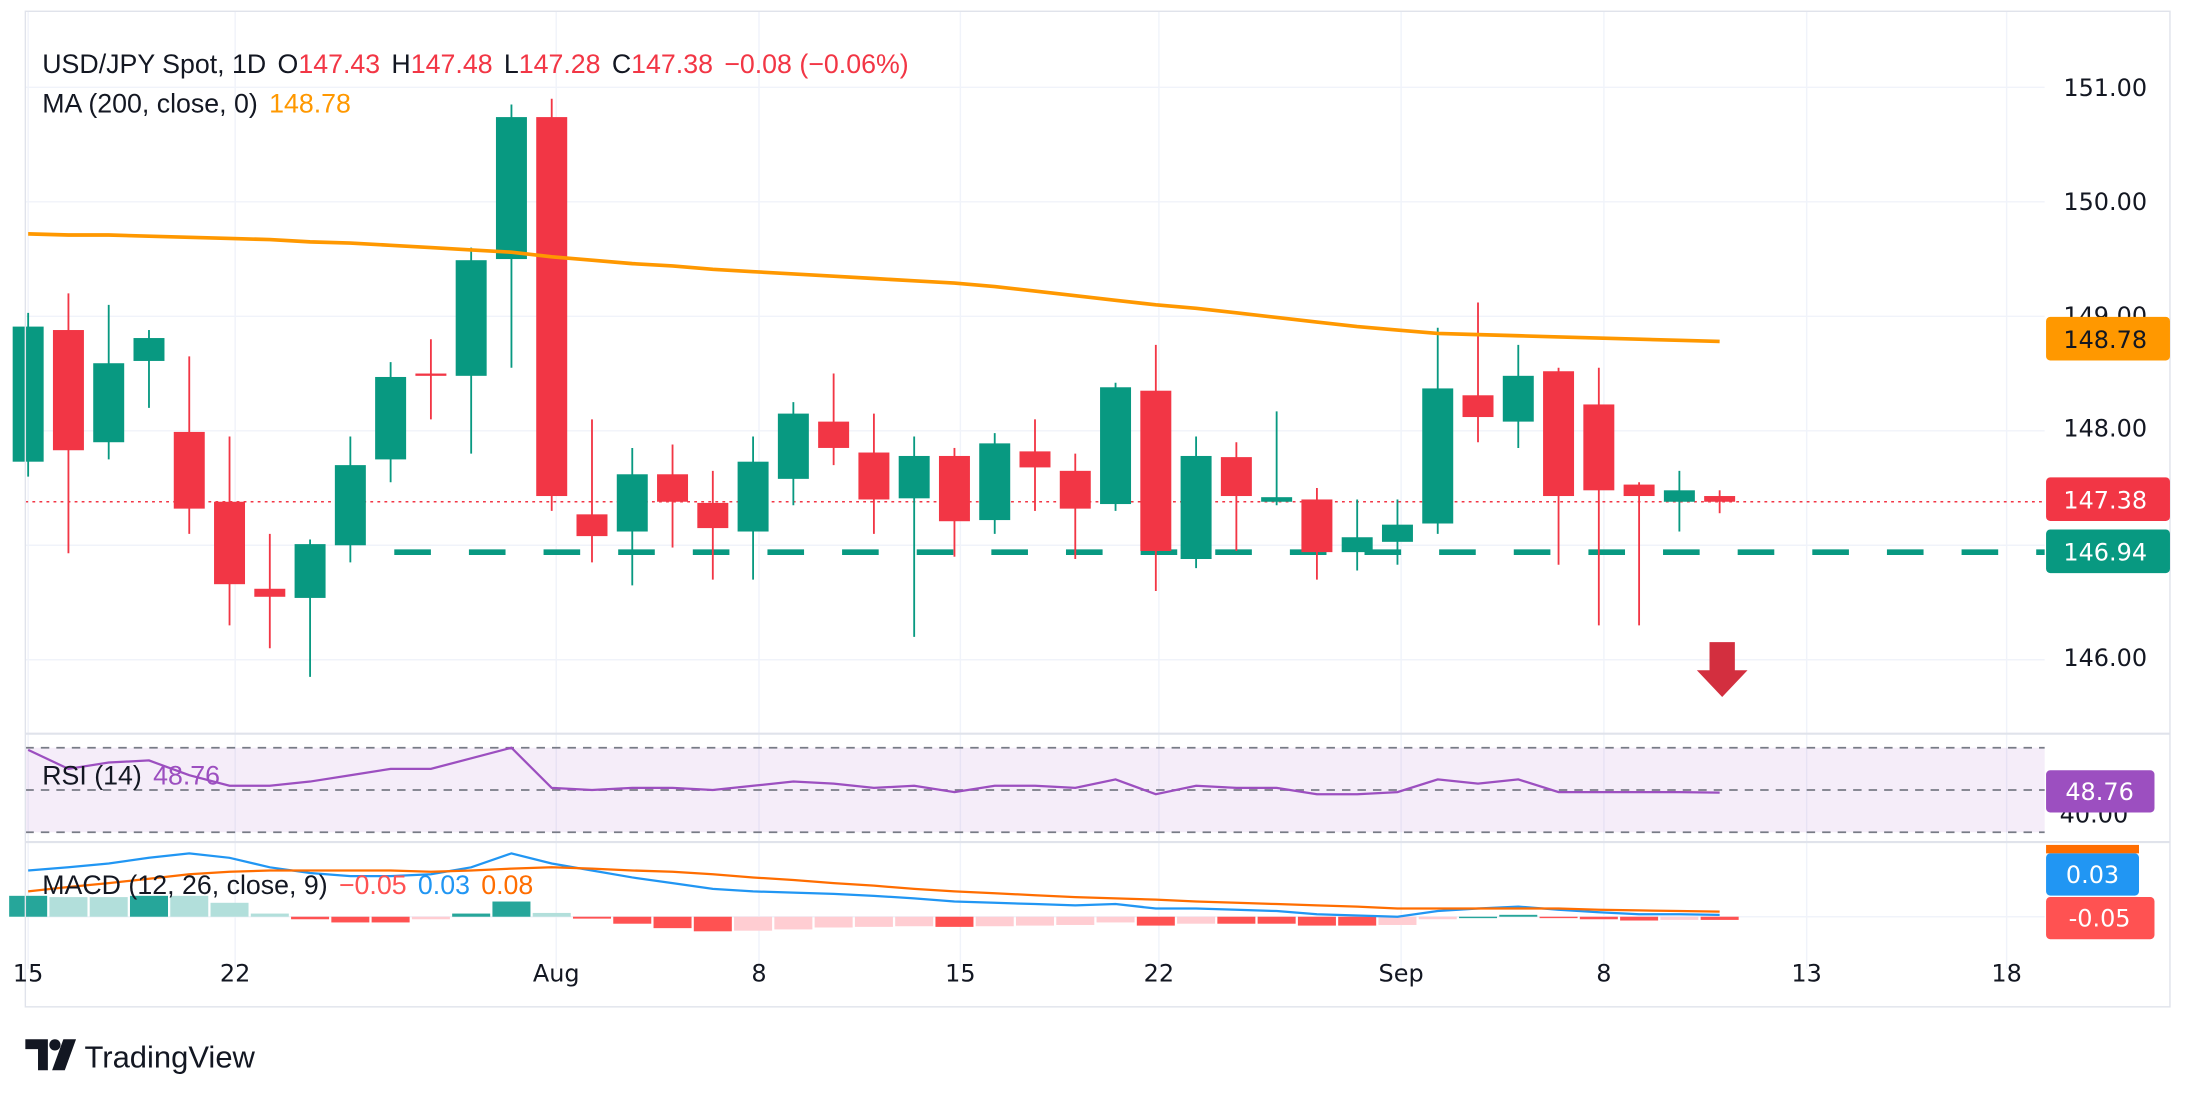 The image size is (2208, 1097). Describe the element at coordinates (758, 974) in the screenshot. I see `time-tick: 8` at that location.